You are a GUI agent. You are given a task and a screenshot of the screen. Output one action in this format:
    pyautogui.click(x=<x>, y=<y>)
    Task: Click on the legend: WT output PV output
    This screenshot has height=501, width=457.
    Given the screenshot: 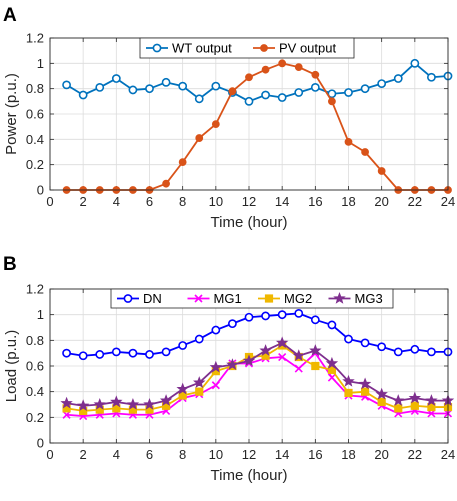 What is the action you would take?
    pyautogui.click(x=247, y=48)
    